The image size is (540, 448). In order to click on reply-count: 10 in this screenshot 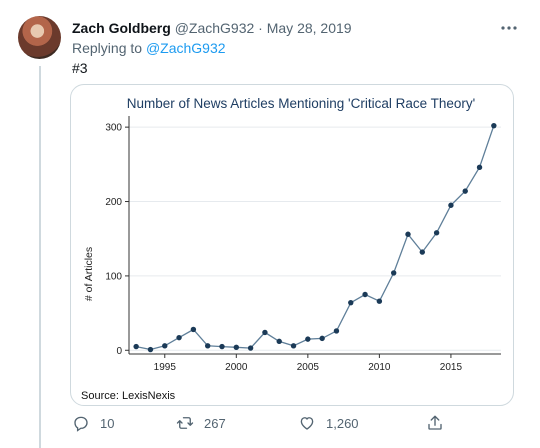, I will do `click(107, 423)`.